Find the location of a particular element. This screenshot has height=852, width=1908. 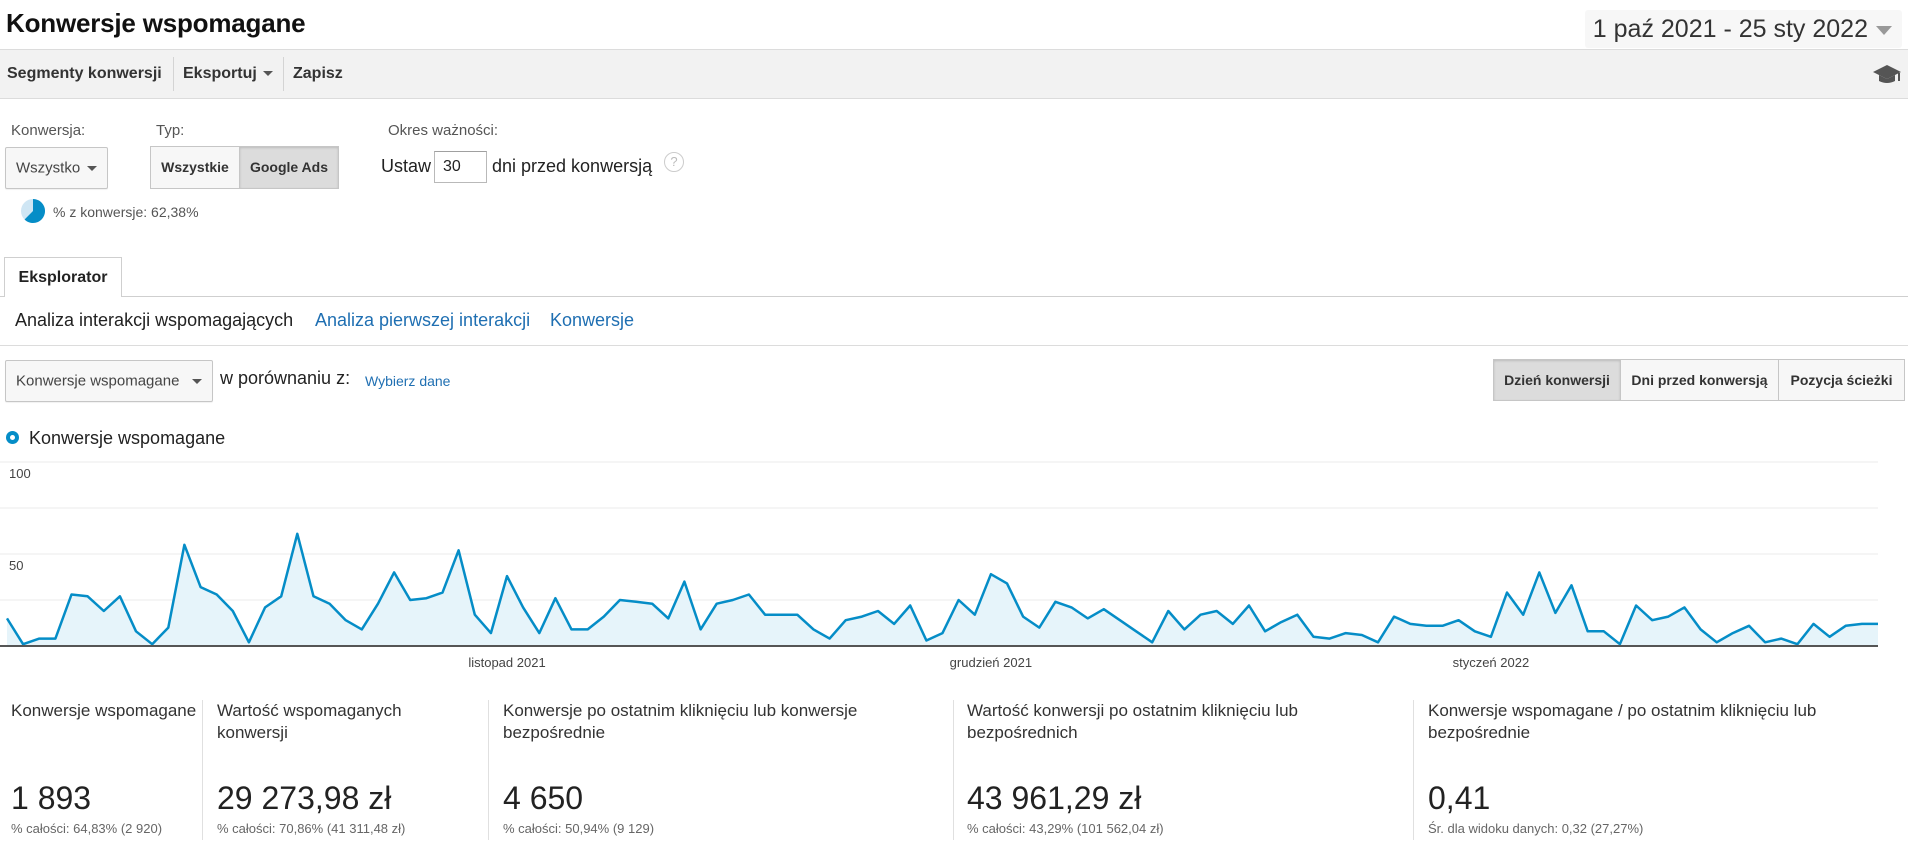

date-range-picker: 1 paź 2021 - 25 sty 2022 is located at coordinates (1743, 29).